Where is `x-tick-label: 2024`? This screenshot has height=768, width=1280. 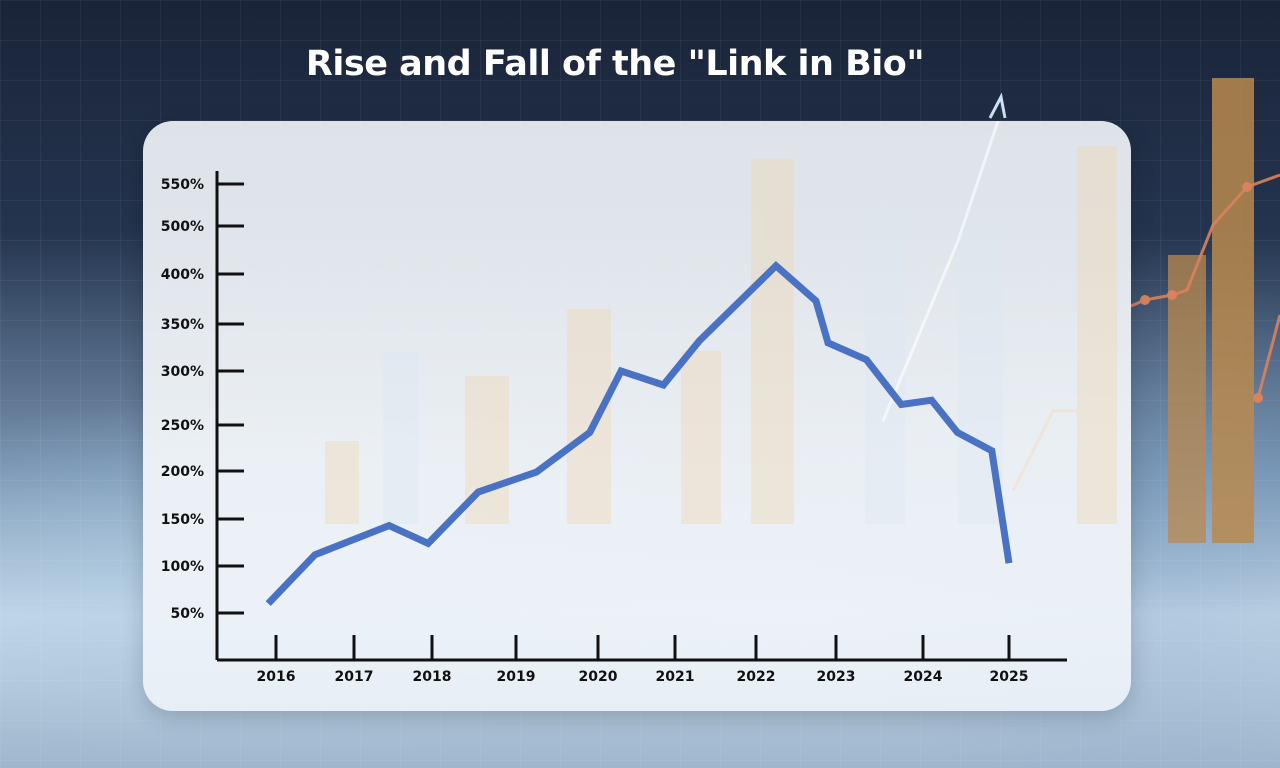 x-tick-label: 2024 is located at coordinates (923, 677).